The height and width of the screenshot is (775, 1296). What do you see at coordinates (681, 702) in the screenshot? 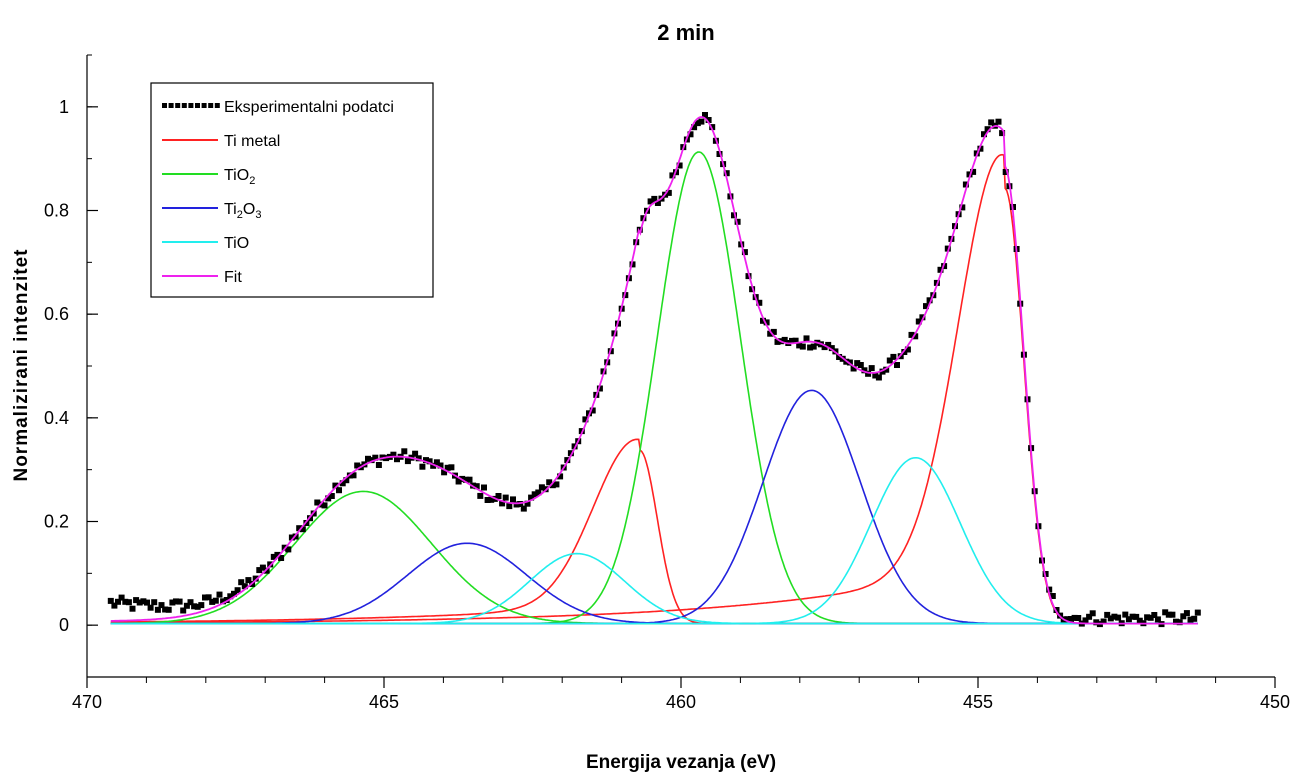
I see `x-tick-label: 460` at bounding box center [681, 702].